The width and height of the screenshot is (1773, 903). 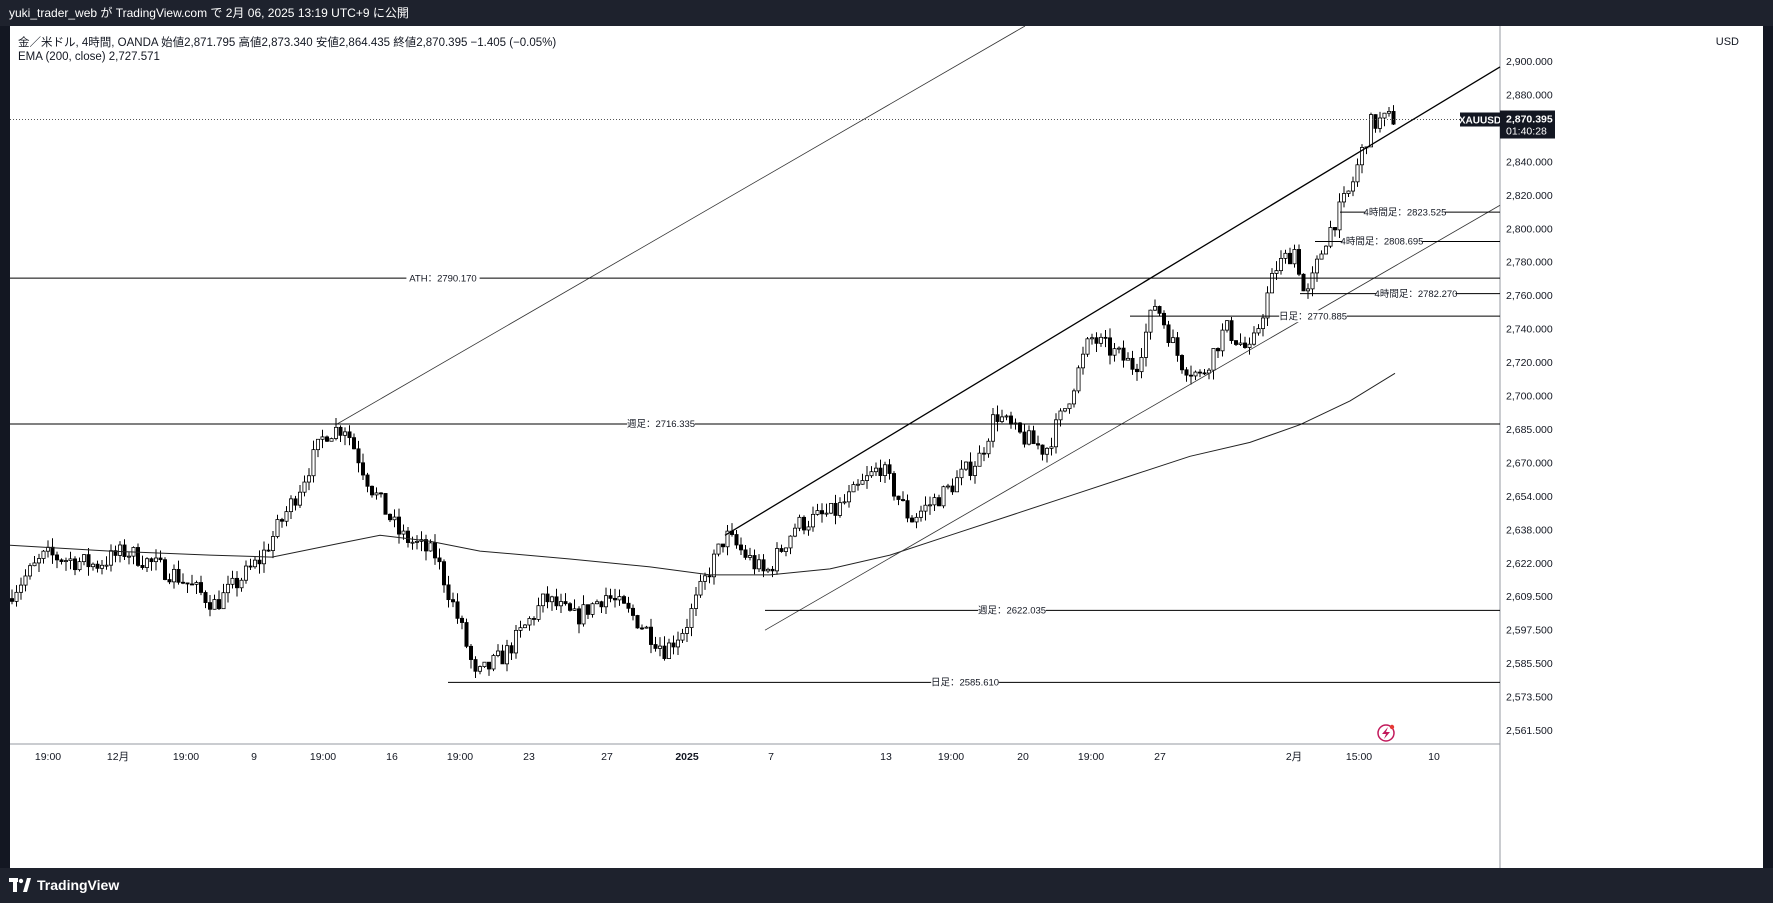 What do you see at coordinates (64, 885) in the screenshot?
I see `tradingview-logo: TradingView` at bounding box center [64, 885].